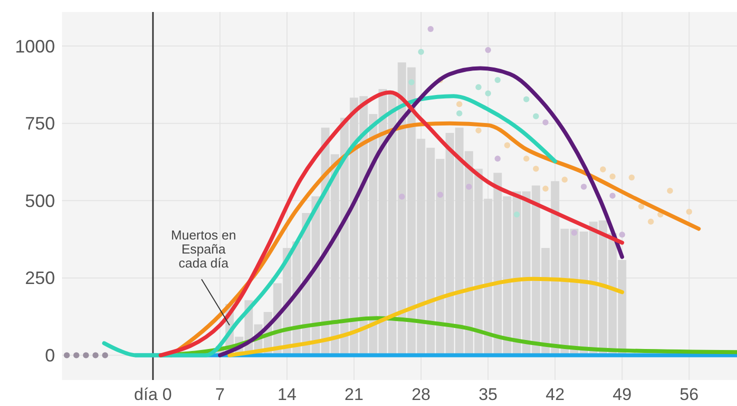 This screenshot has width=737, height=406. Describe the element at coordinates (39, 278) in the screenshot. I see `y-tick-label: 250` at that location.